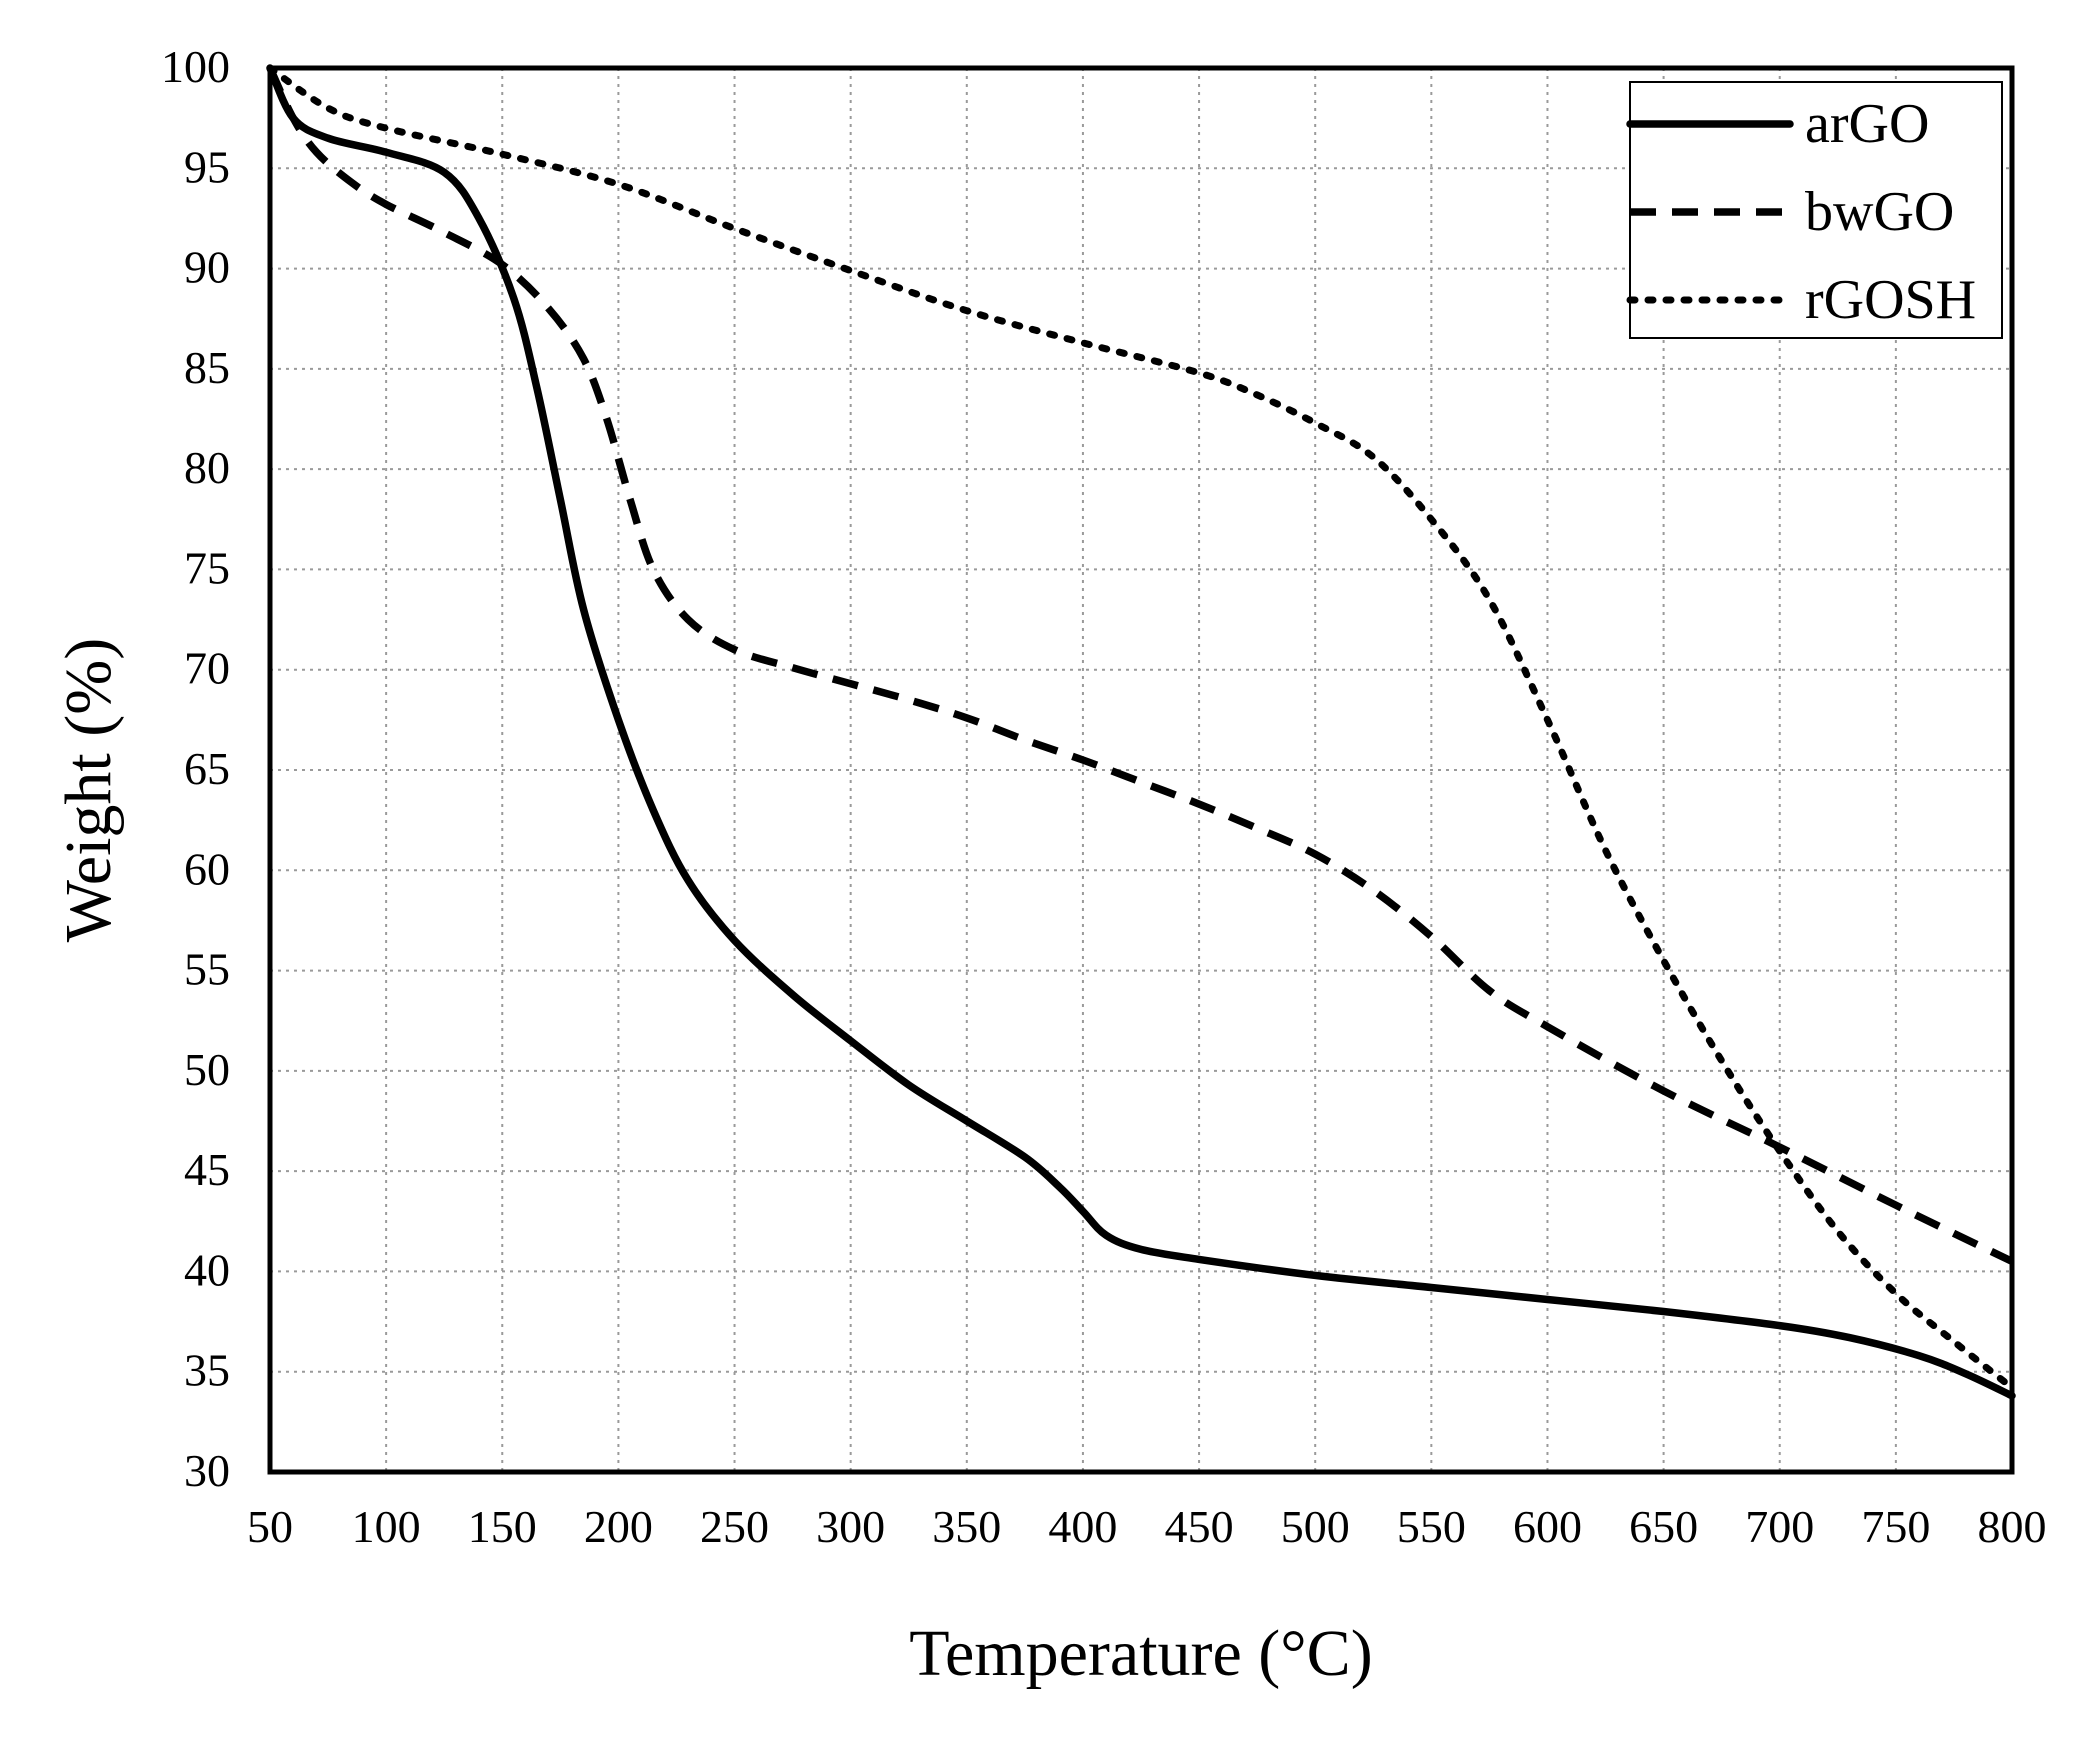  Describe the element at coordinates (207, 467) in the screenshot. I see `y-tick-label-80: 80` at that location.